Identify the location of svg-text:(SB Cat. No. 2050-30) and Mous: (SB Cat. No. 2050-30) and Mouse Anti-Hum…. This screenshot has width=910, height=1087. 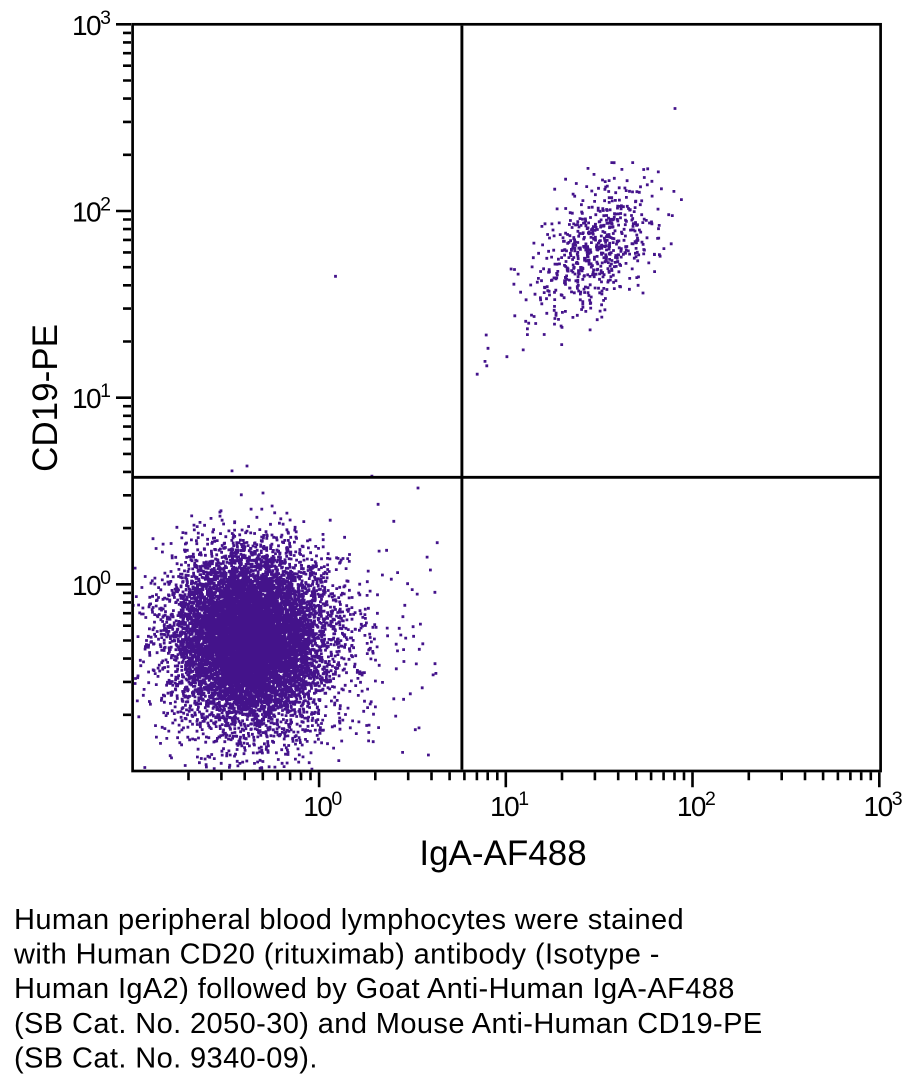
(388, 1024).